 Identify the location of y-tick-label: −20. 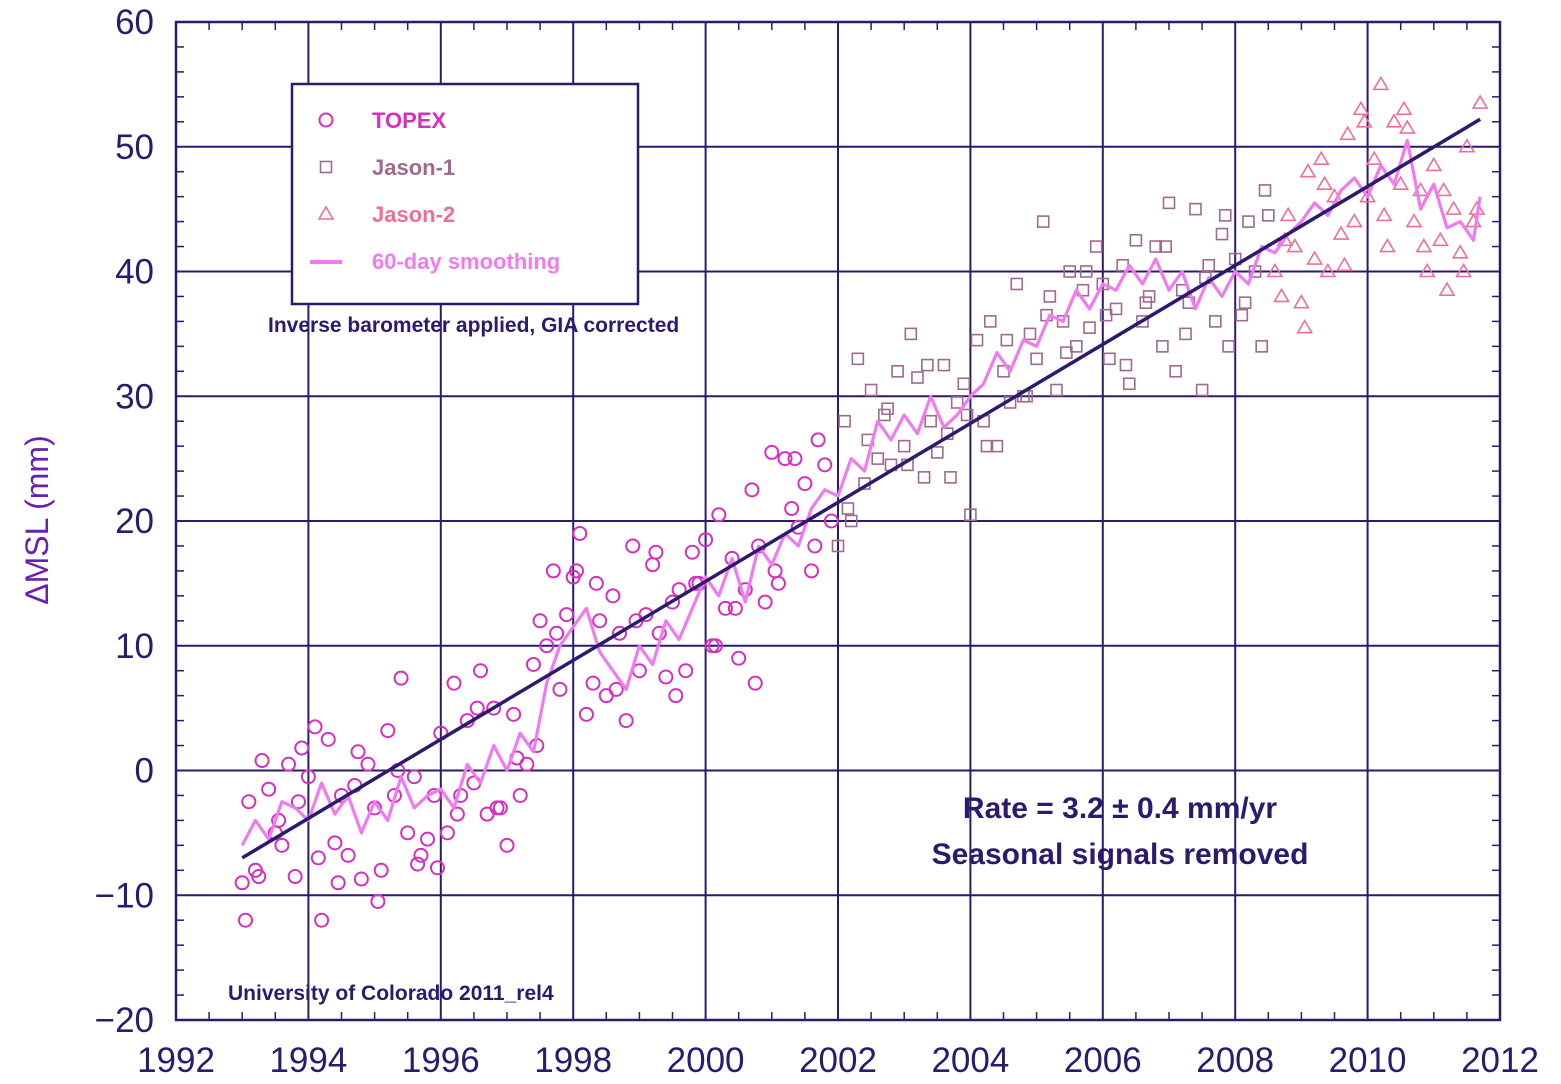
(124, 1020).